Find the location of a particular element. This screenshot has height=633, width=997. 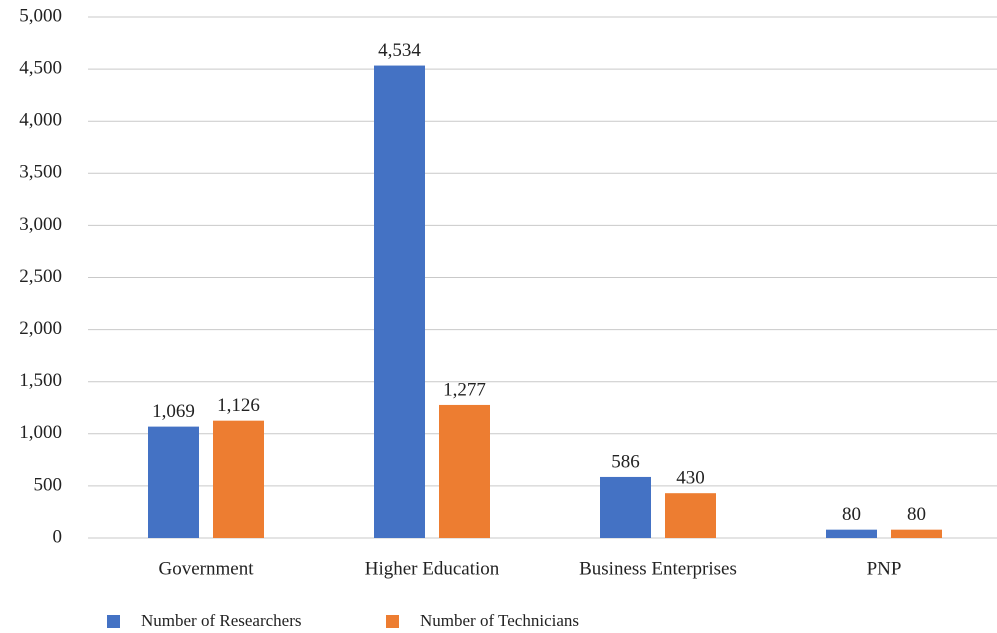

y-tick-label: 5,000 is located at coordinates (40, 15).